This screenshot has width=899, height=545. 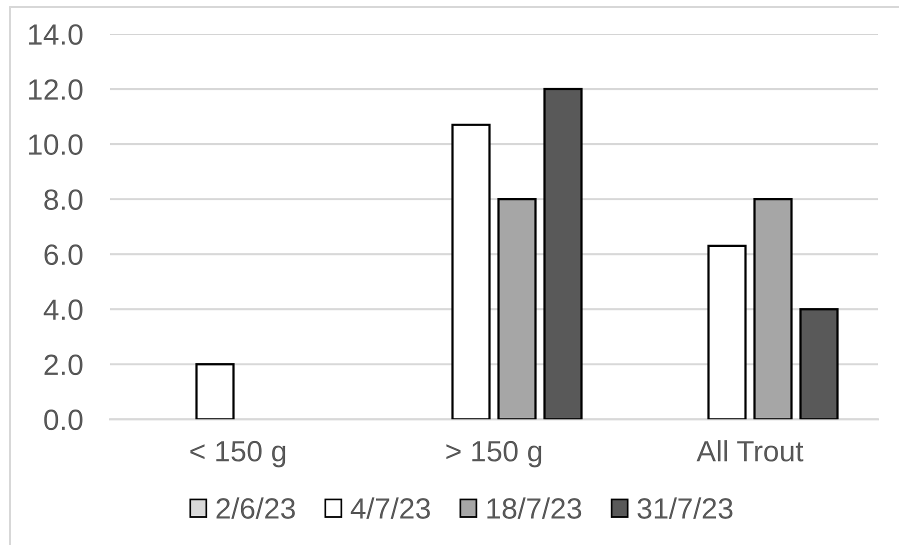 What do you see at coordinates (494, 454) in the screenshot?
I see `x-tick-label: > 150 g` at bounding box center [494, 454].